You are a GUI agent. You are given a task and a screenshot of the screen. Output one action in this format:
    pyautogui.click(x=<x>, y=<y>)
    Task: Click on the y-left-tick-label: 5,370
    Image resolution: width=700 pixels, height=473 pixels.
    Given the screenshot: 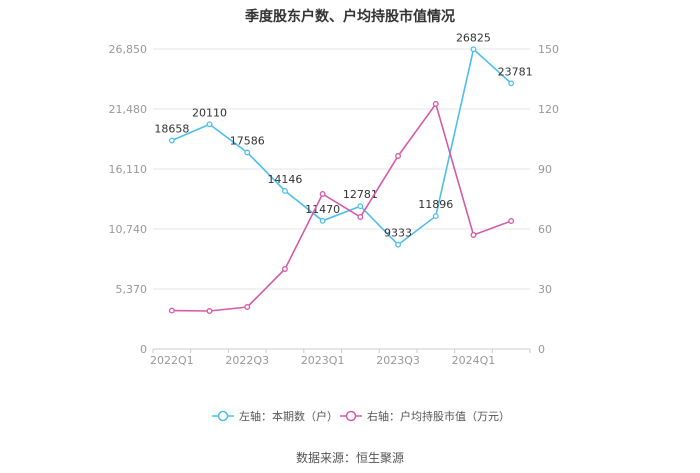 What is the action you would take?
    pyautogui.click(x=132, y=289)
    